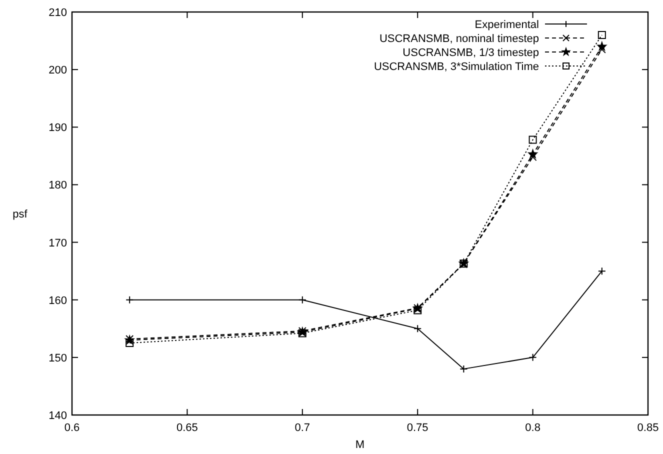 The width and height of the screenshot is (663, 454). I want to click on y-tick-label: 170, so click(57, 243).